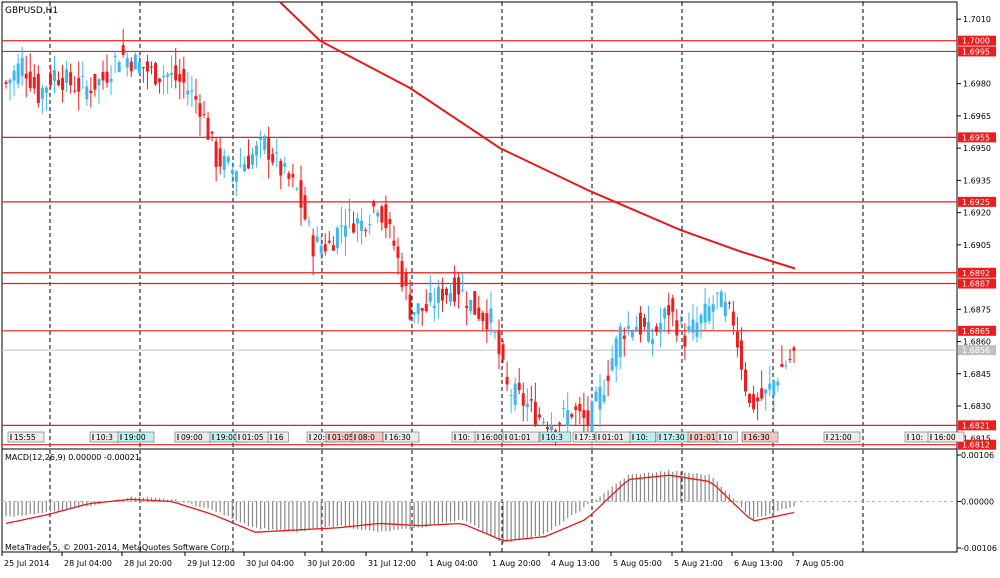 This screenshot has height=578, width=1000. I want to click on time-axis-label: 29 Jul 12:00, so click(211, 563).